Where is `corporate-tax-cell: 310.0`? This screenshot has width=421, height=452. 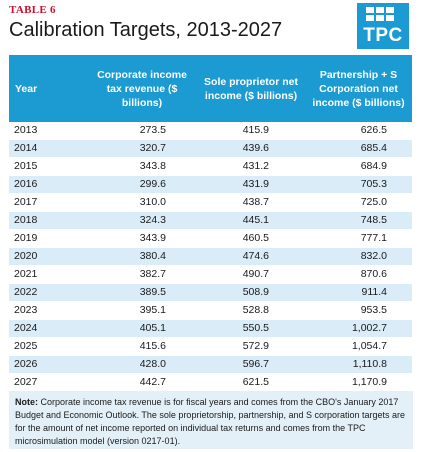
corporate-tax-cell: 310.0 is located at coordinates (142, 202).